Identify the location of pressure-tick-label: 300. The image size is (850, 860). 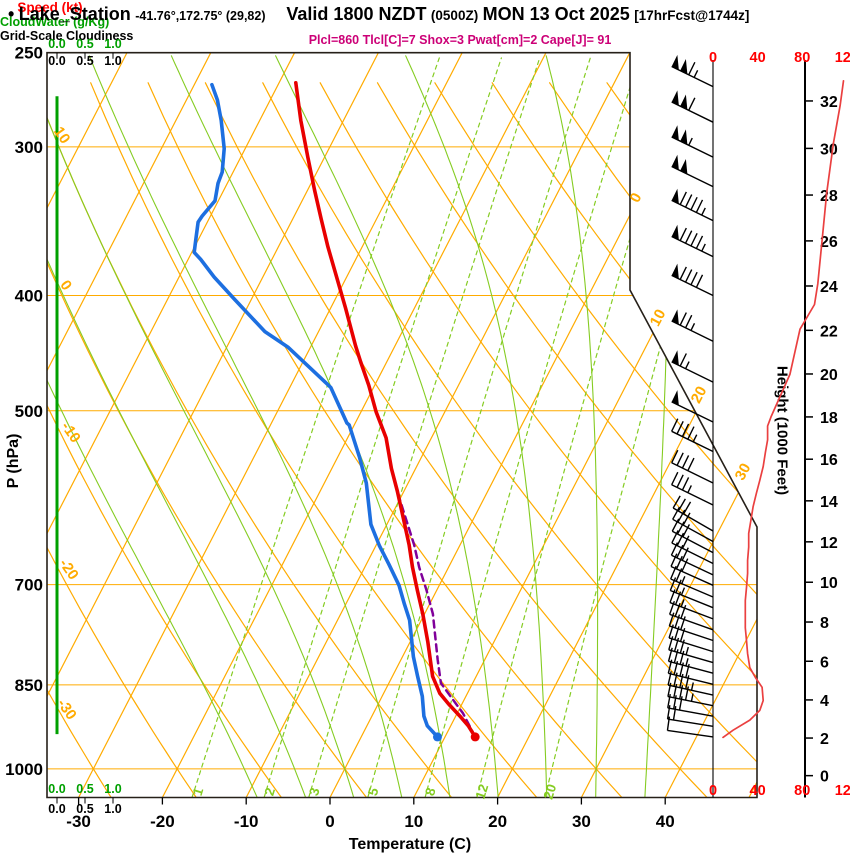
(29, 147).